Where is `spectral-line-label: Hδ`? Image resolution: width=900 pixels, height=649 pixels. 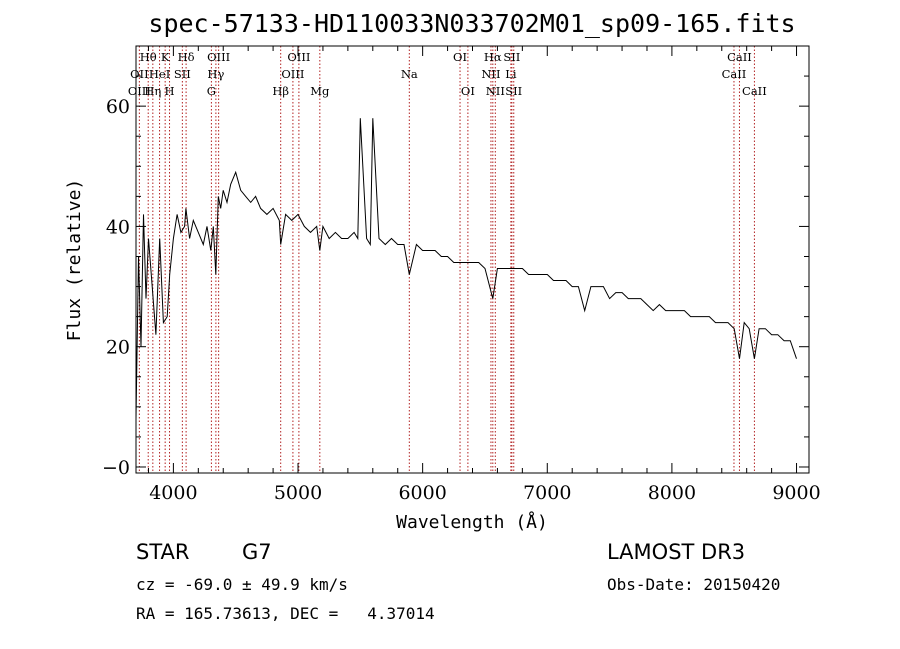
spectral-line-label: Hδ is located at coordinates (186, 57).